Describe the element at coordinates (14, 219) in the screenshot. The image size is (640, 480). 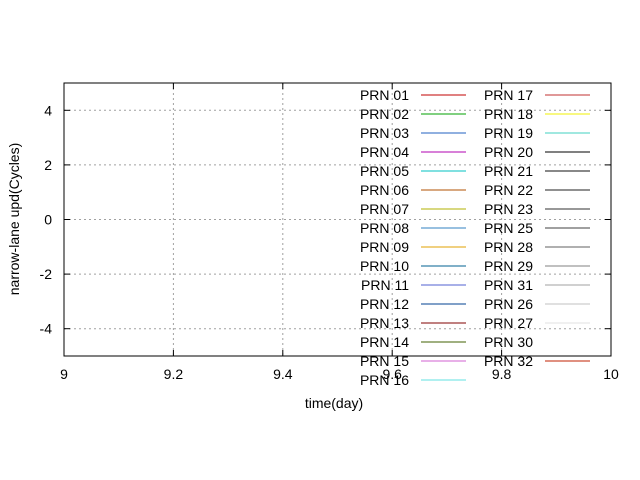
I see `y-axis-label: narrow-lane upd(Cycles)` at that location.